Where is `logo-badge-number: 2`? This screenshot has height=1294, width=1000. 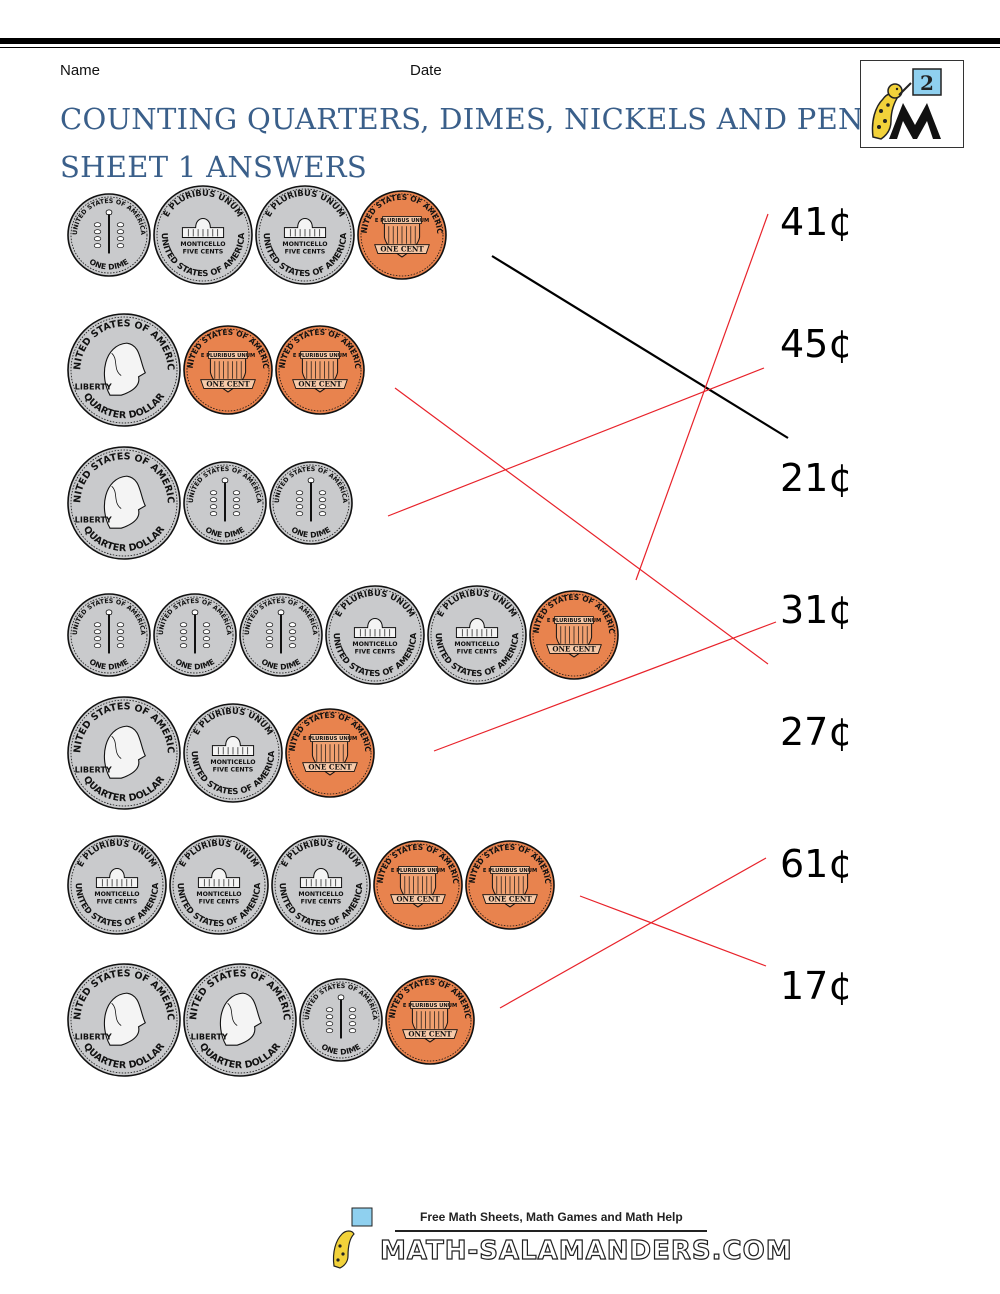 logo-badge-number: 2 is located at coordinates (927, 83).